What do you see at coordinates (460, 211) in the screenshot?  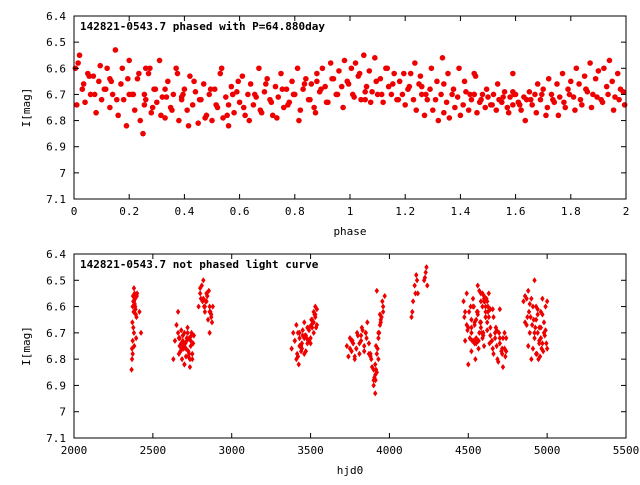 I see `phased-x-tick-label: 1.4` at bounding box center [460, 211].